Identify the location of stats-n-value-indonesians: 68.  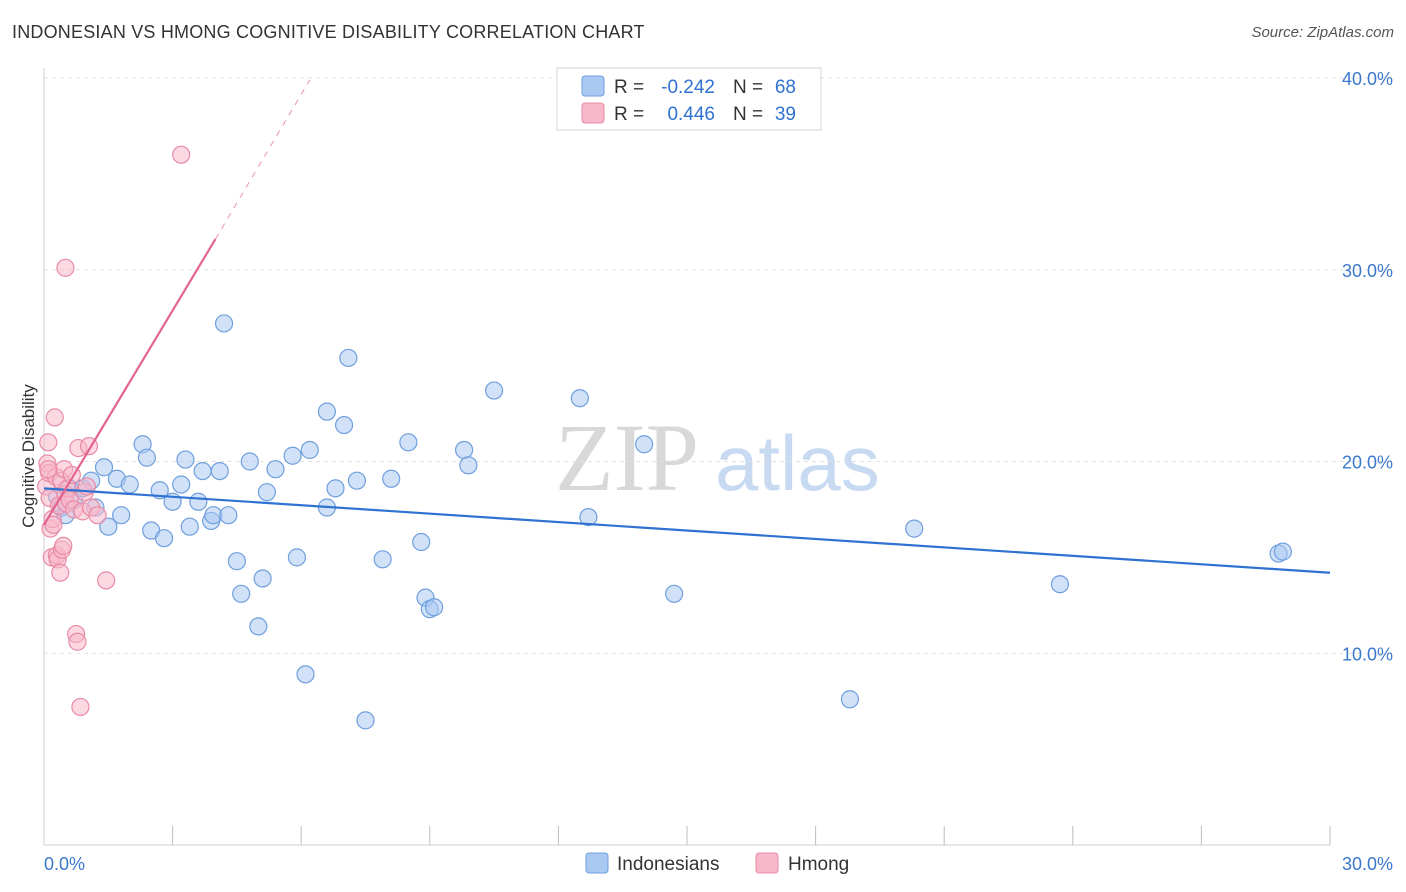
(785, 87).